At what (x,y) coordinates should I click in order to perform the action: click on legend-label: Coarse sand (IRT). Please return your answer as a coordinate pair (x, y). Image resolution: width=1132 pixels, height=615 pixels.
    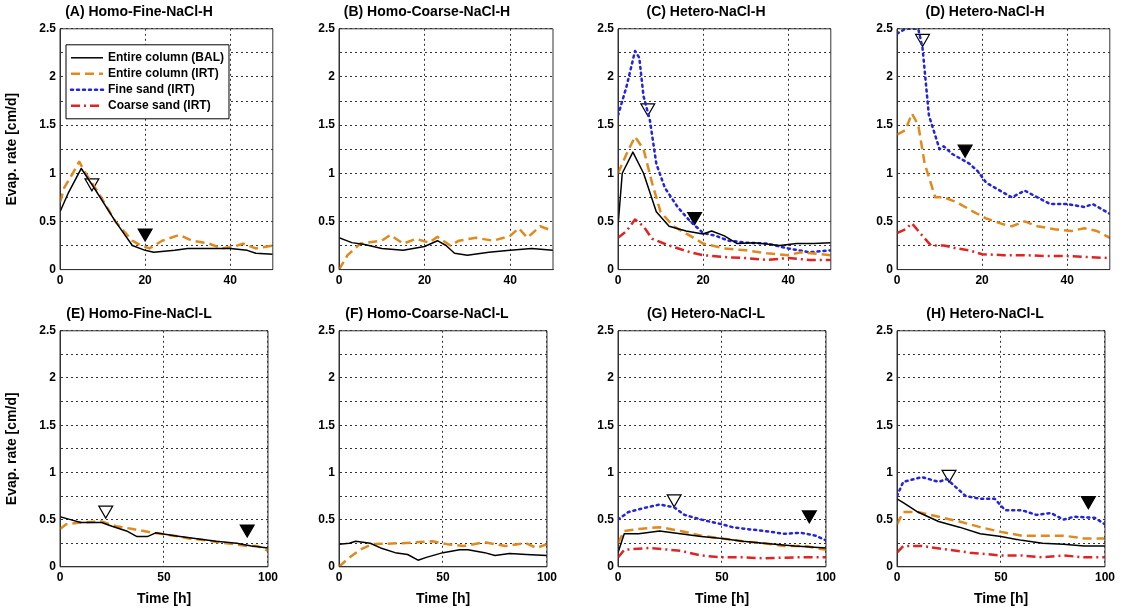
    Looking at the image, I should click on (159, 105).